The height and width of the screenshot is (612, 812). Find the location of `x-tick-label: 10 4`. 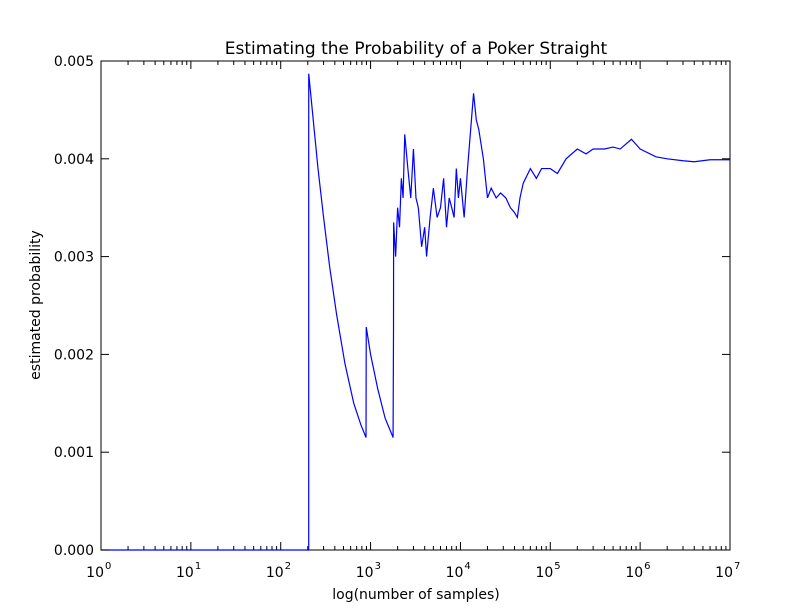

x-tick-label: 10 4 is located at coordinates (458, 571).